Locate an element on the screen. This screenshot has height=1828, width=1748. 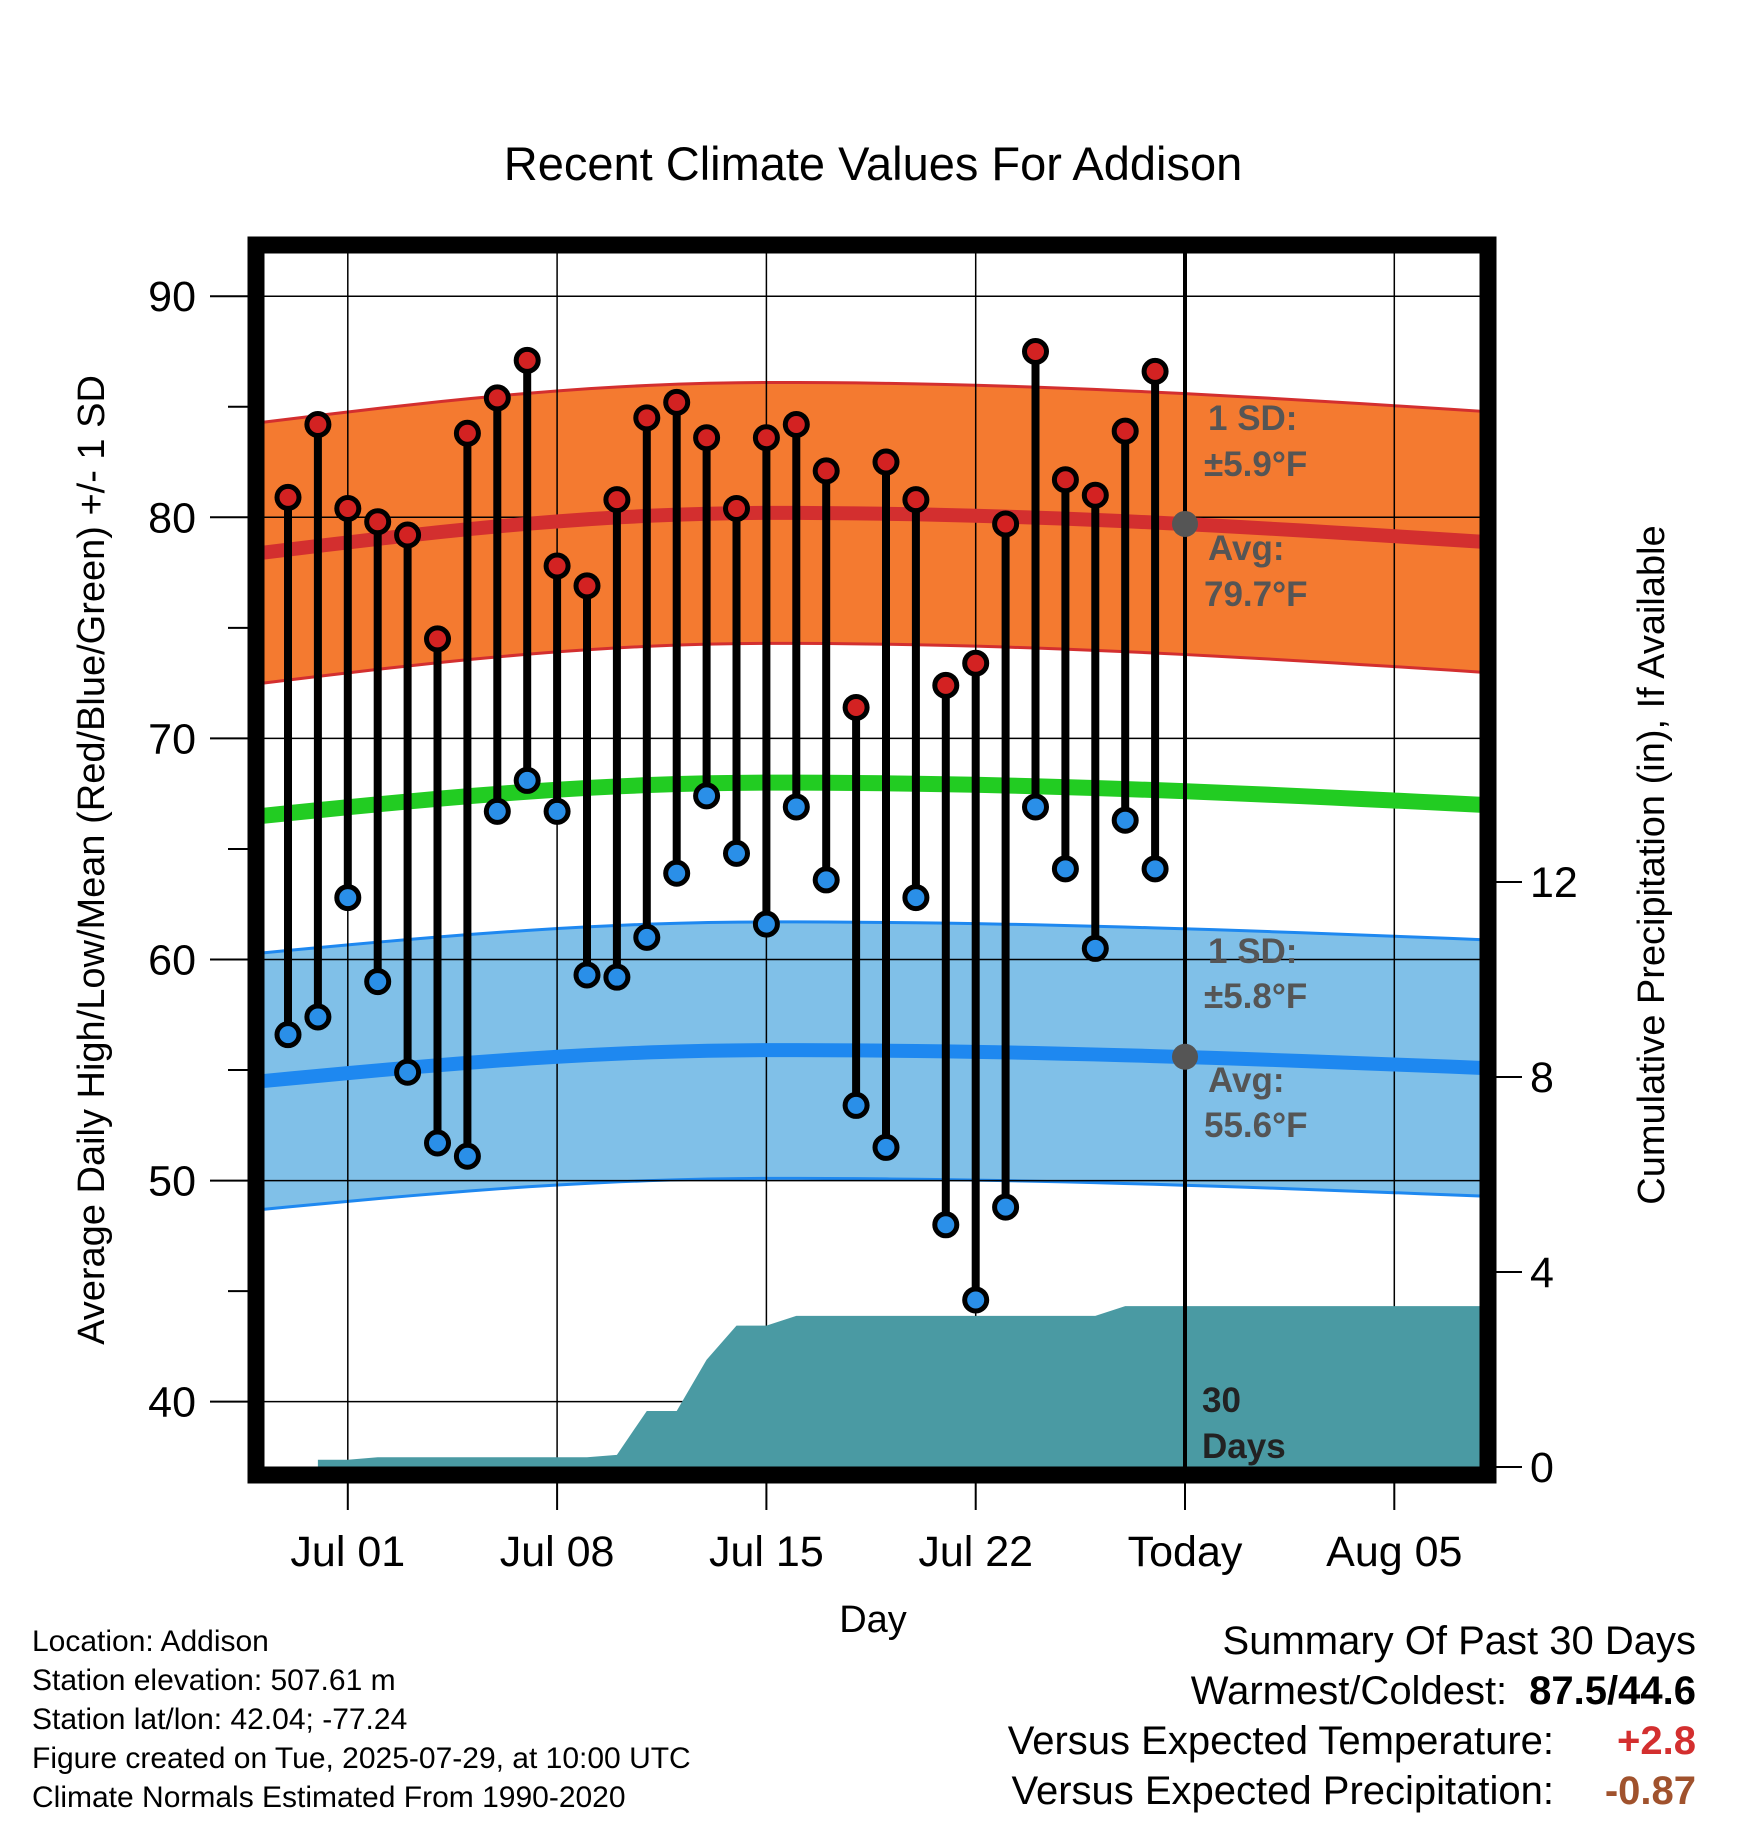
location-text: Location: Addison is located at coordinates (150, 1641).